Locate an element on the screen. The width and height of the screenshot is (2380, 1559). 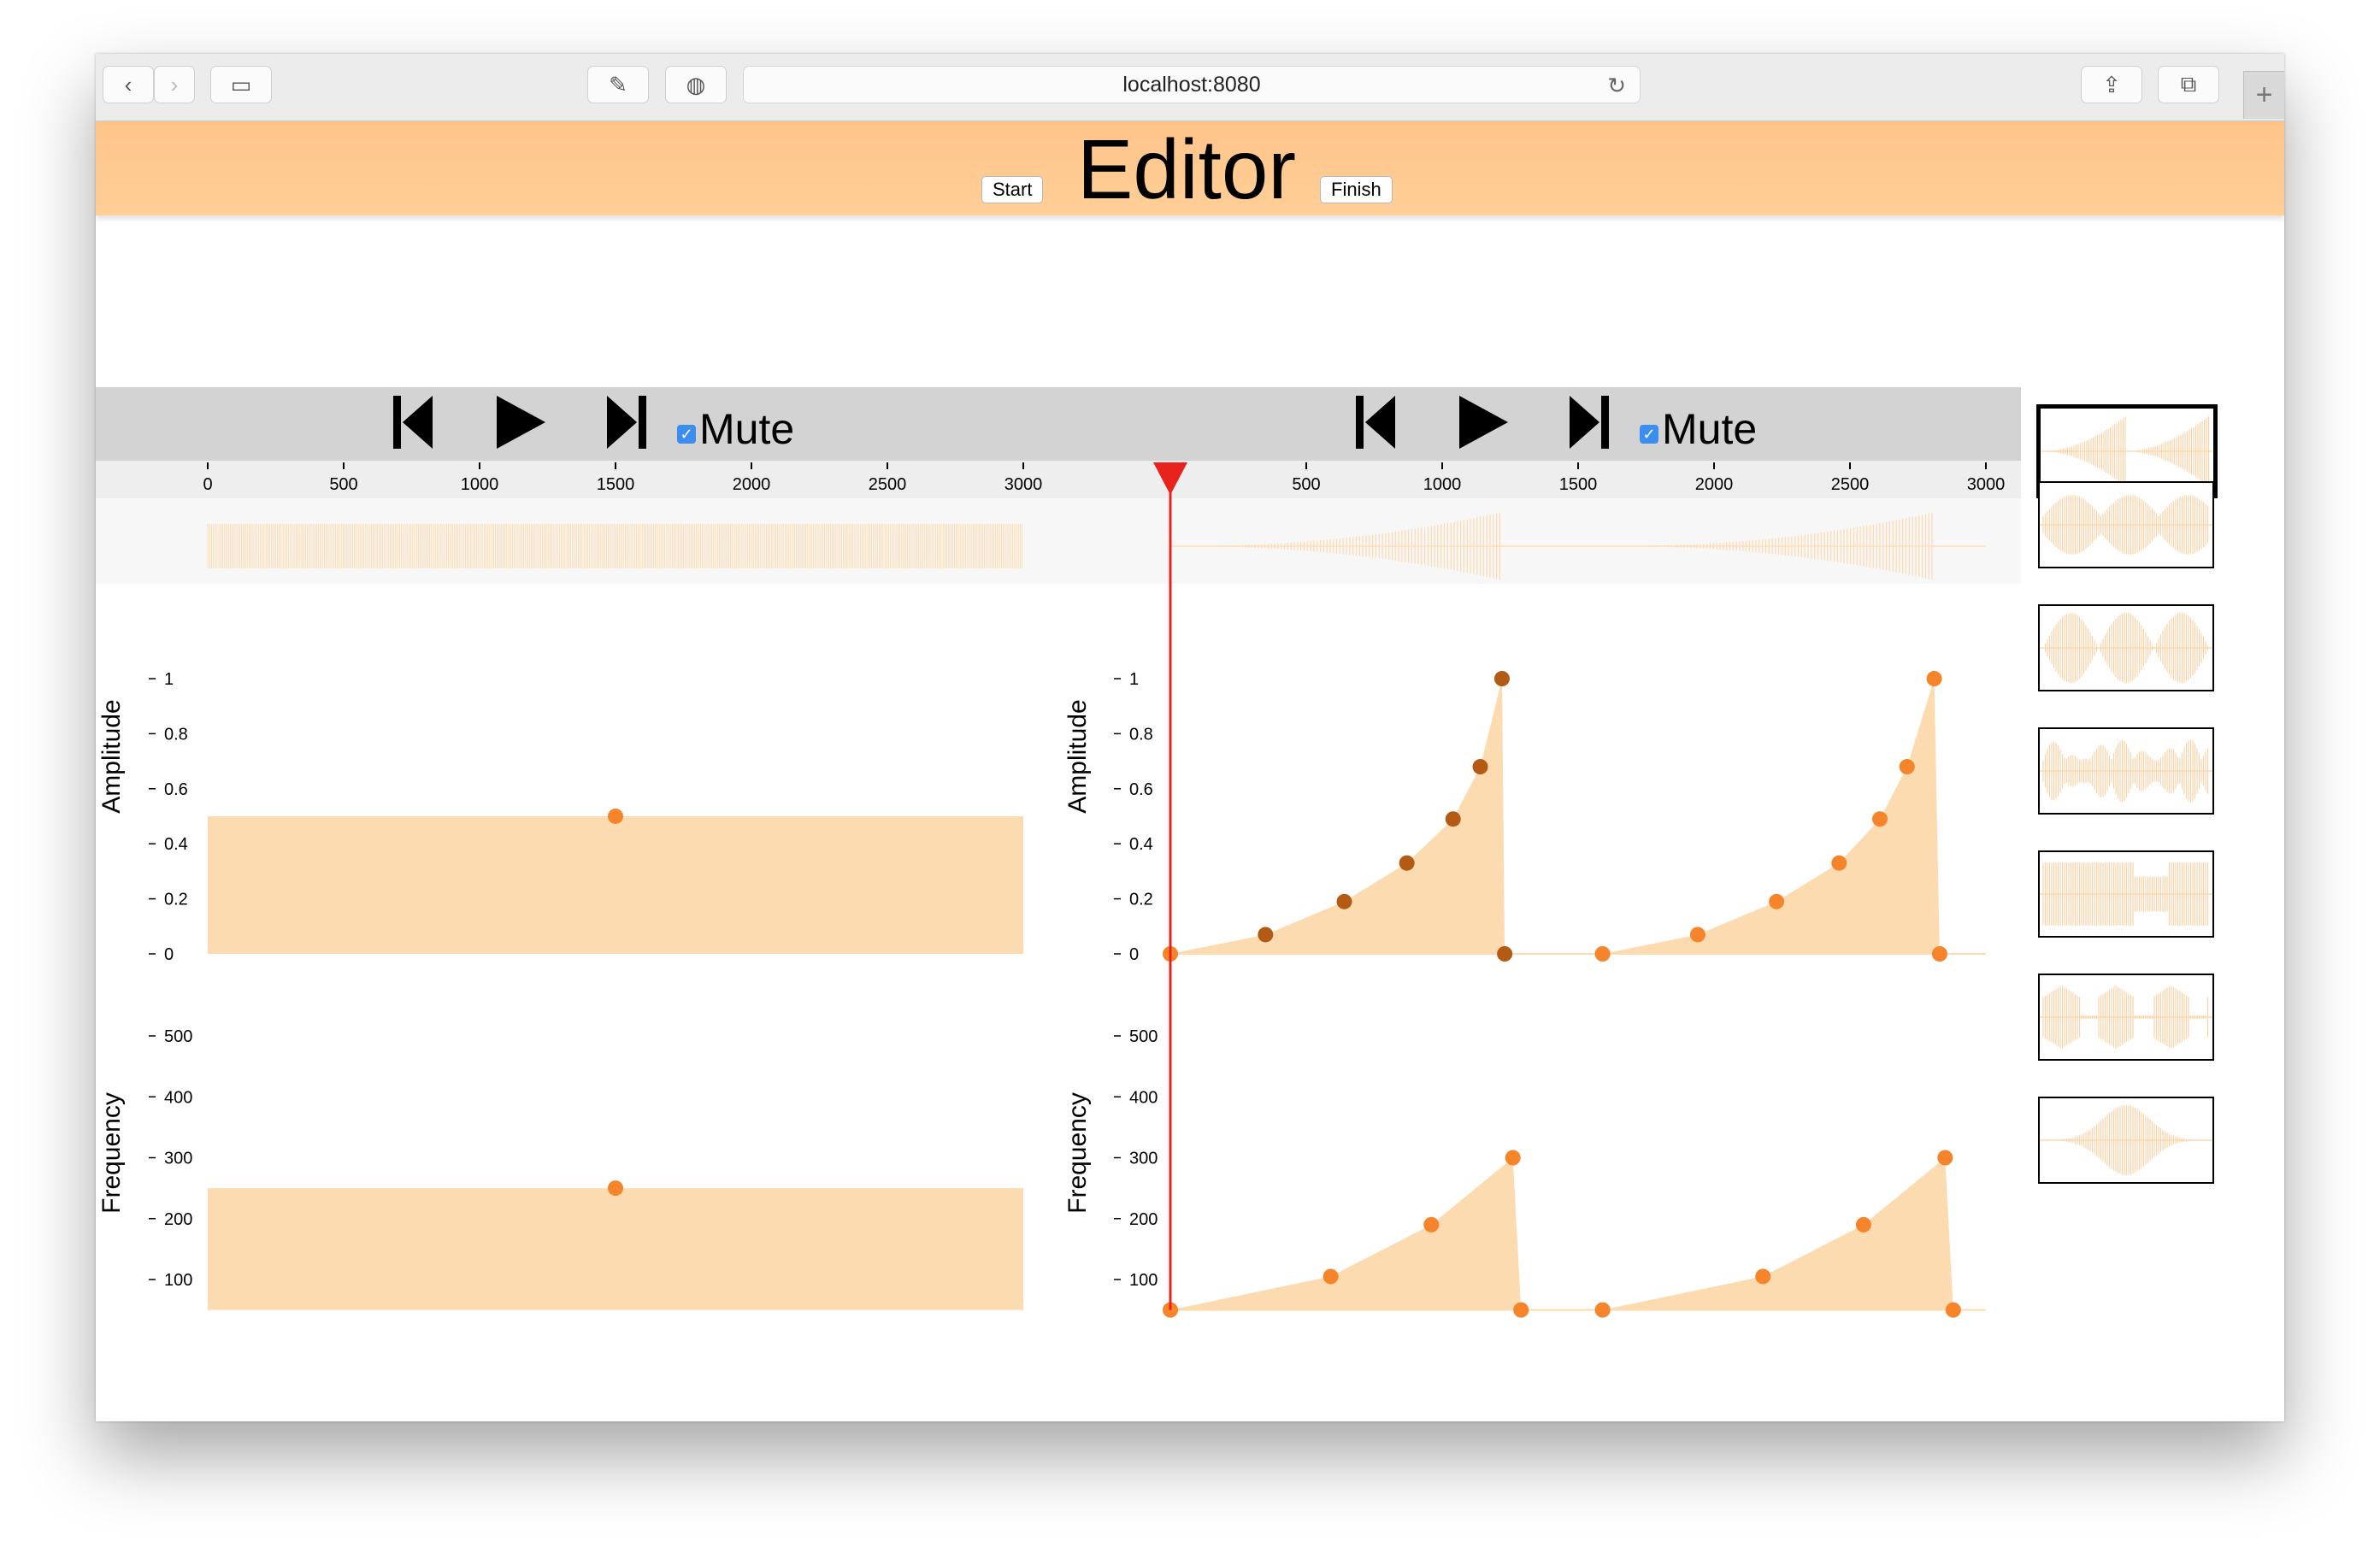
back-button: ‹ is located at coordinates (129, 84).